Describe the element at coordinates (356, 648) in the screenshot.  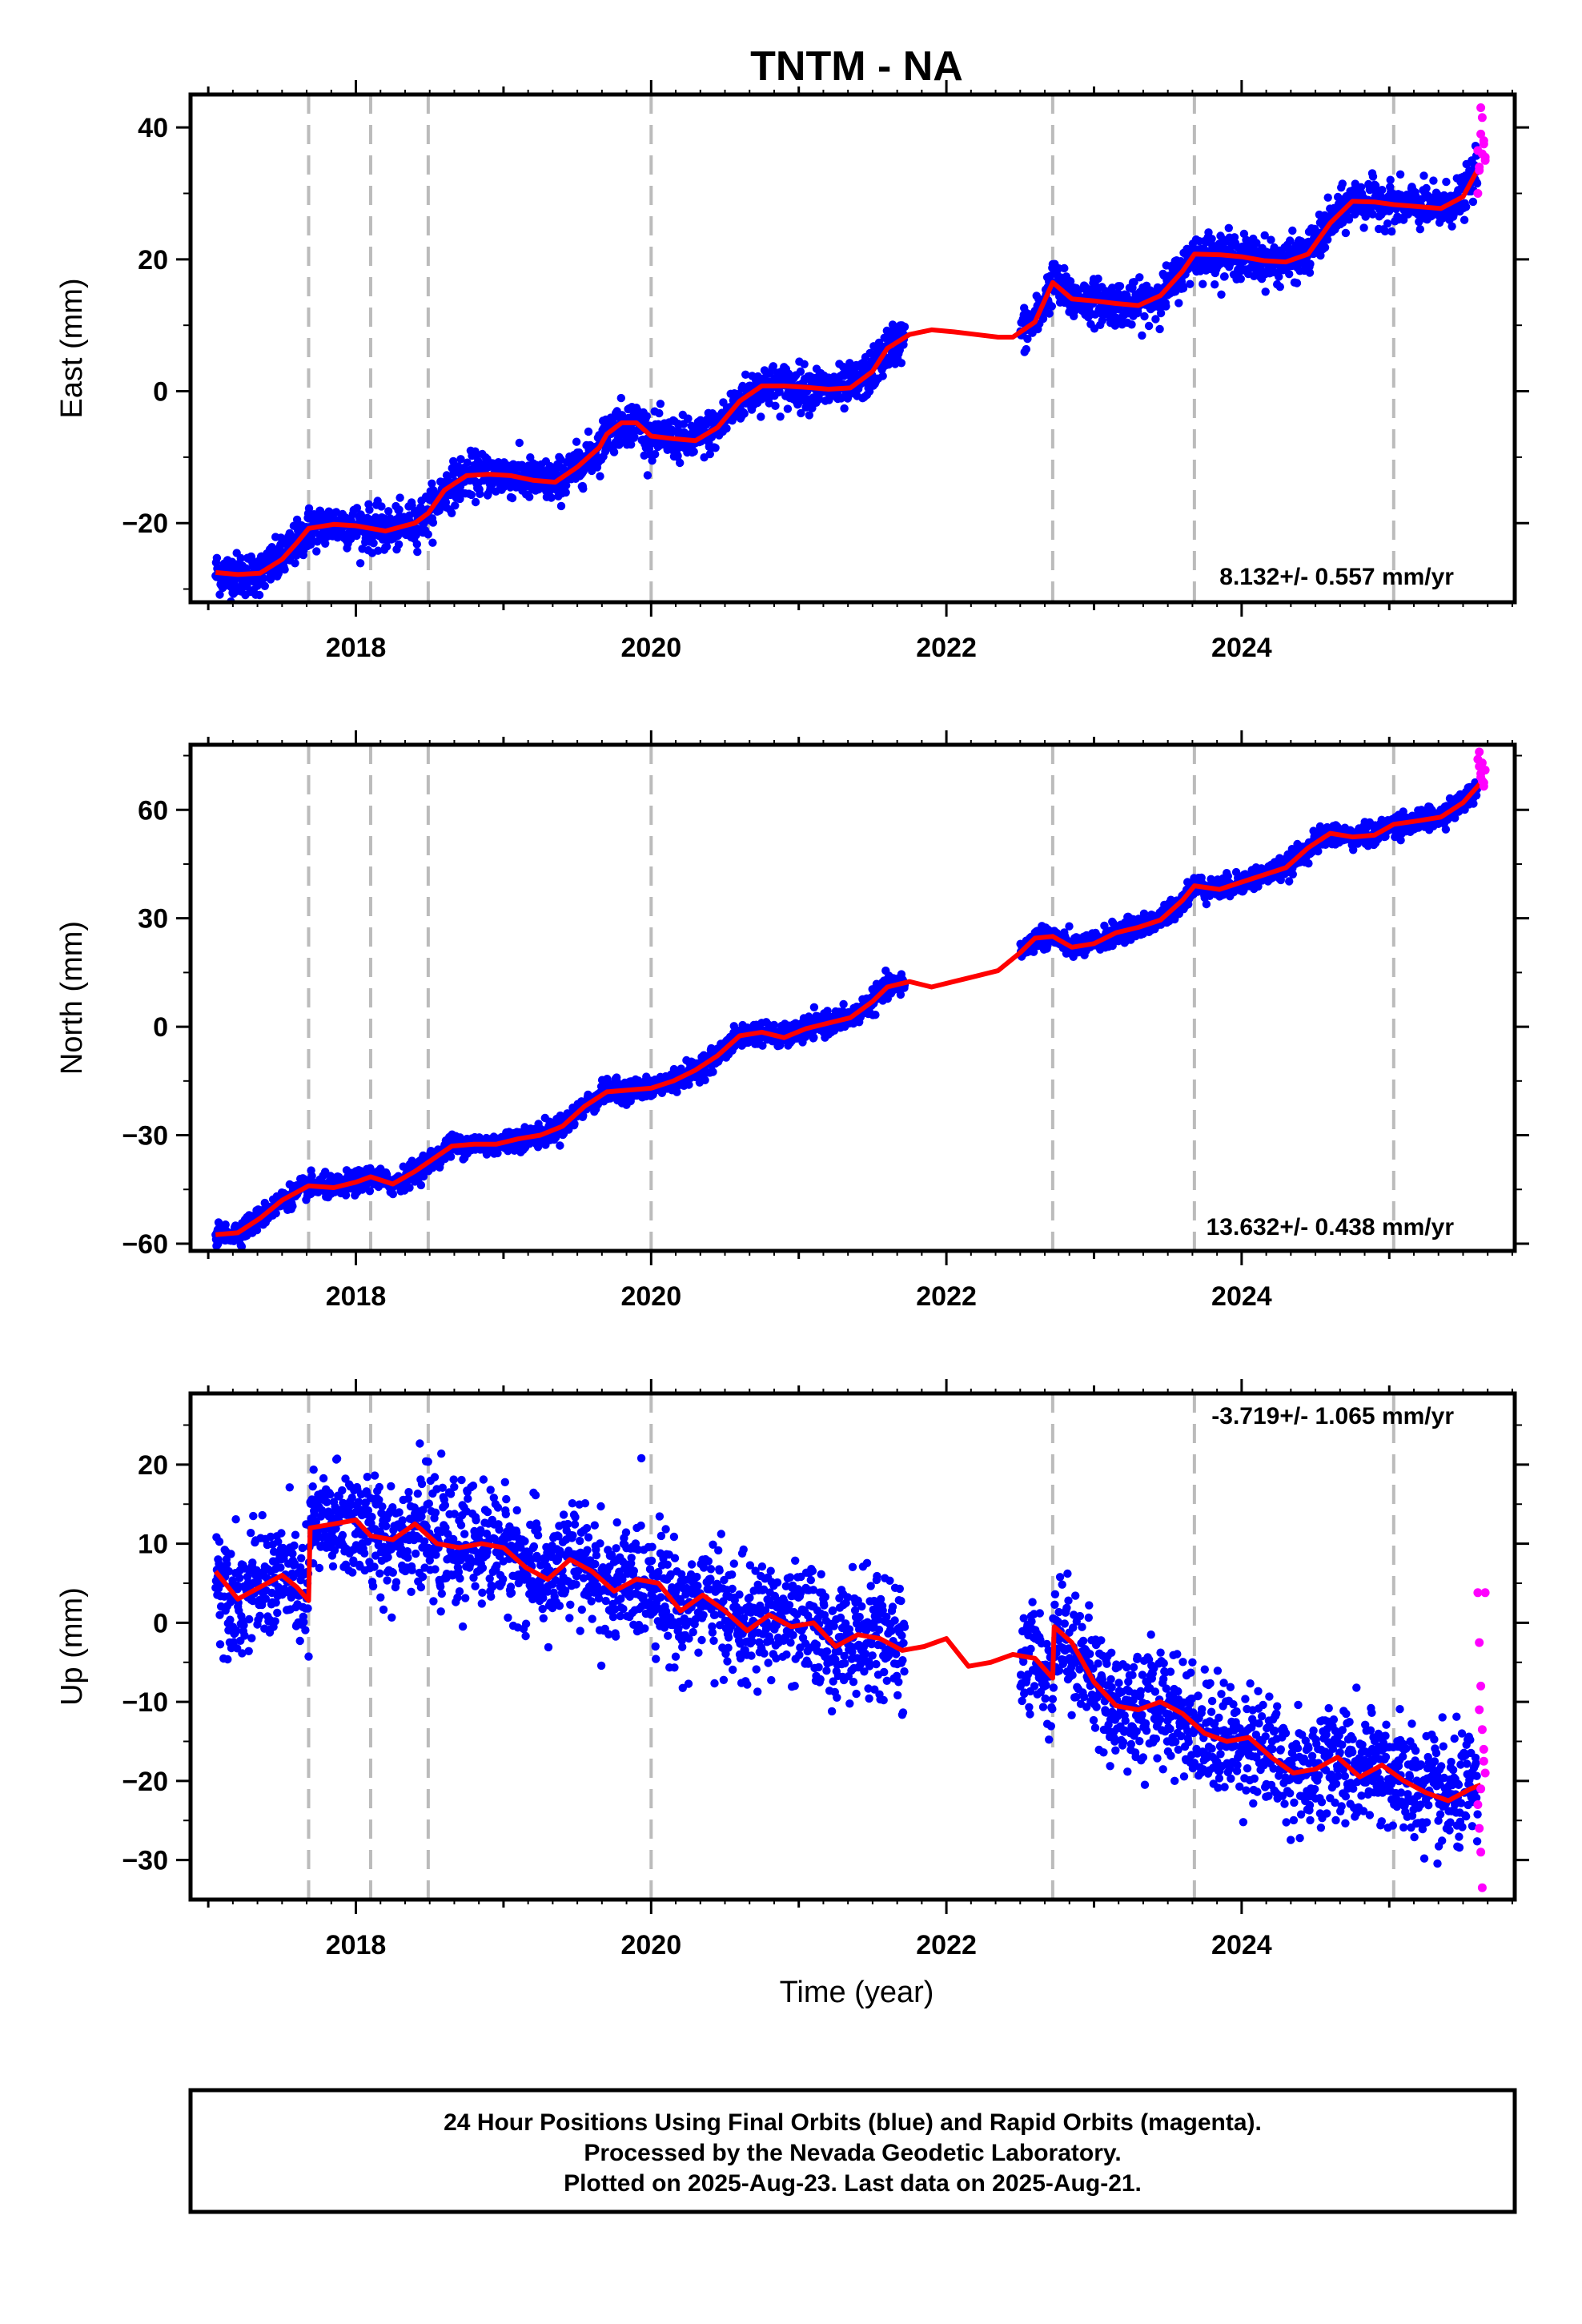
I see `east-x-tick-label: 2018` at that location.